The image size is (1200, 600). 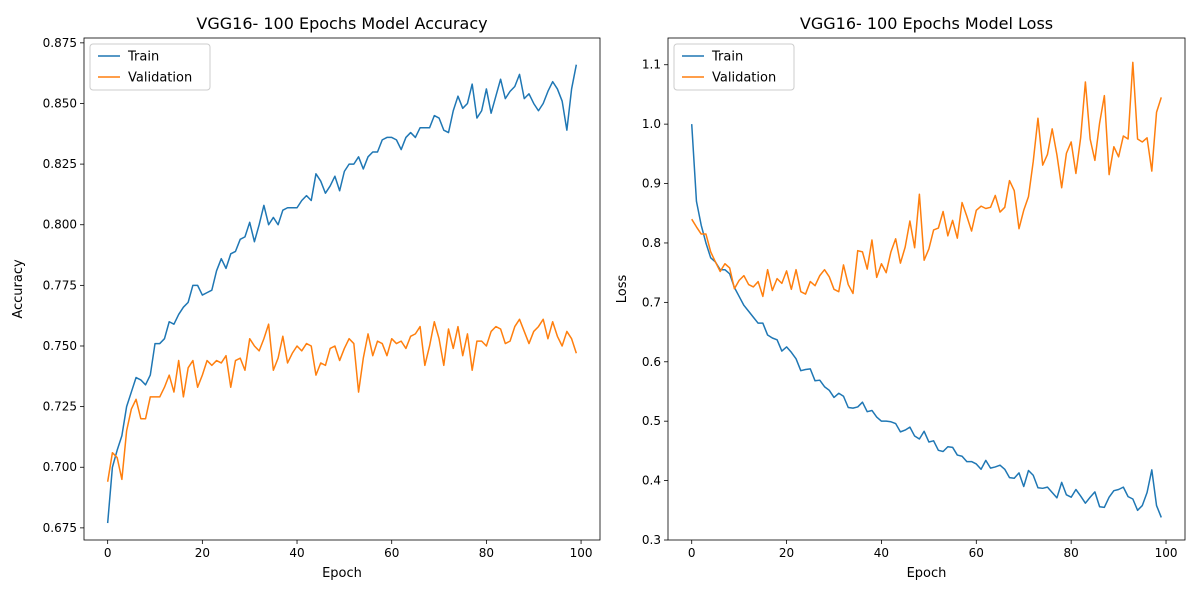 What do you see at coordinates (341, 23) in the screenshot?
I see `chart-title: VGG16- 100 Epochs Model Accuracy` at bounding box center [341, 23].